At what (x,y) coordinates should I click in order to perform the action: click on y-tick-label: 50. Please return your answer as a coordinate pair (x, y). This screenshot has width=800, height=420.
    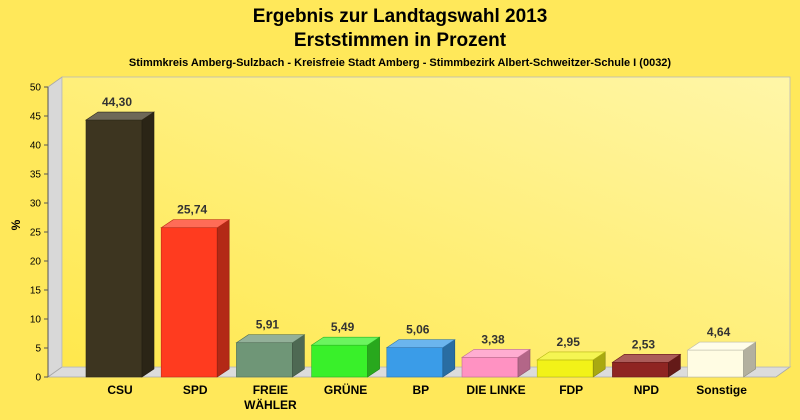
    Looking at the image, I should click on (36, 88).